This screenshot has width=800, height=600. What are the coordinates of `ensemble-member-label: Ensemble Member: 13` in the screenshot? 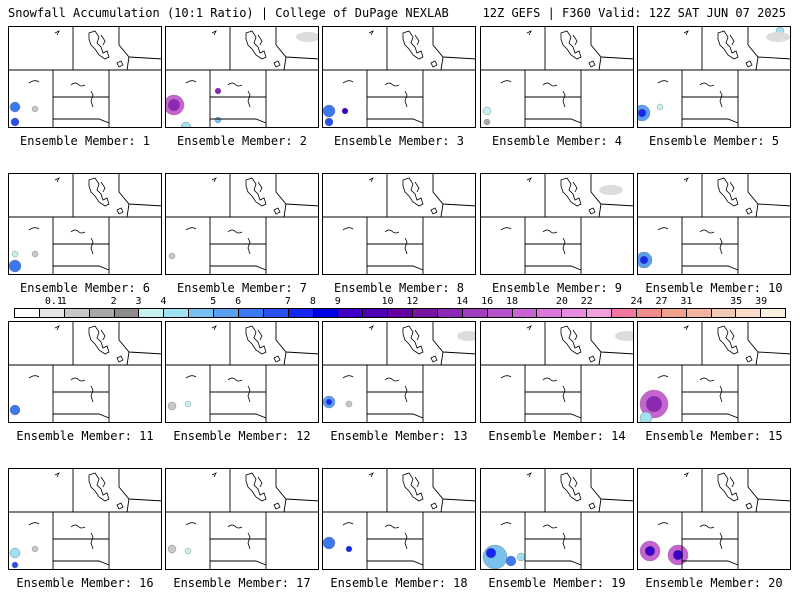 It's located at (399, 436).